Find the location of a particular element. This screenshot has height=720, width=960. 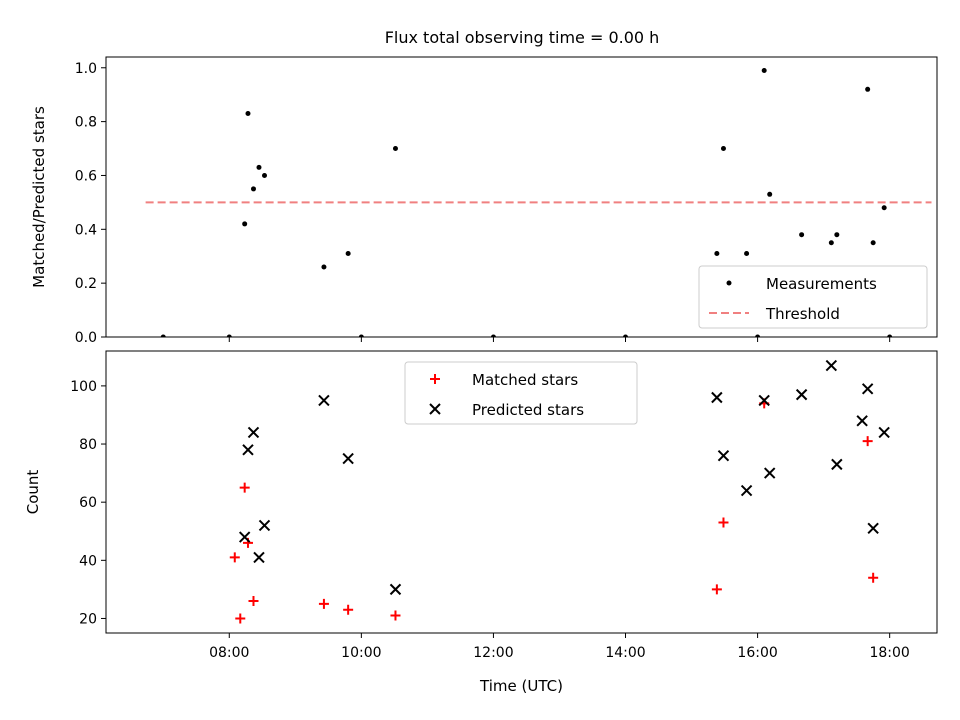

y-tick-label: 1.0 is located at coordinates (86, 69).